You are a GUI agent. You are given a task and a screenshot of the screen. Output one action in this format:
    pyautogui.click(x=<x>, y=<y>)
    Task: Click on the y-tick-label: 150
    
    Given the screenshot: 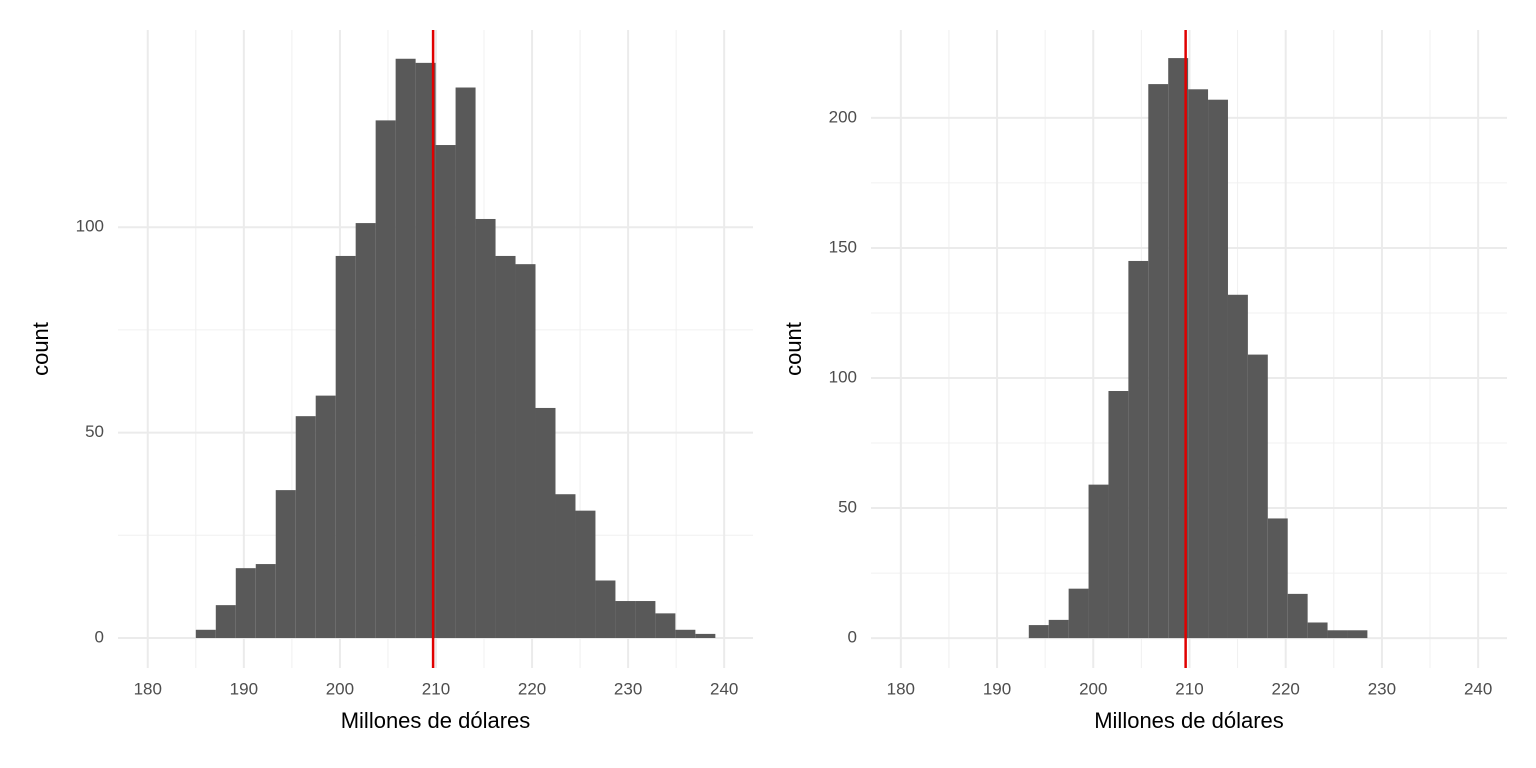 What is the action you would take?
    pyautogui.click(x=843, y=246)
    